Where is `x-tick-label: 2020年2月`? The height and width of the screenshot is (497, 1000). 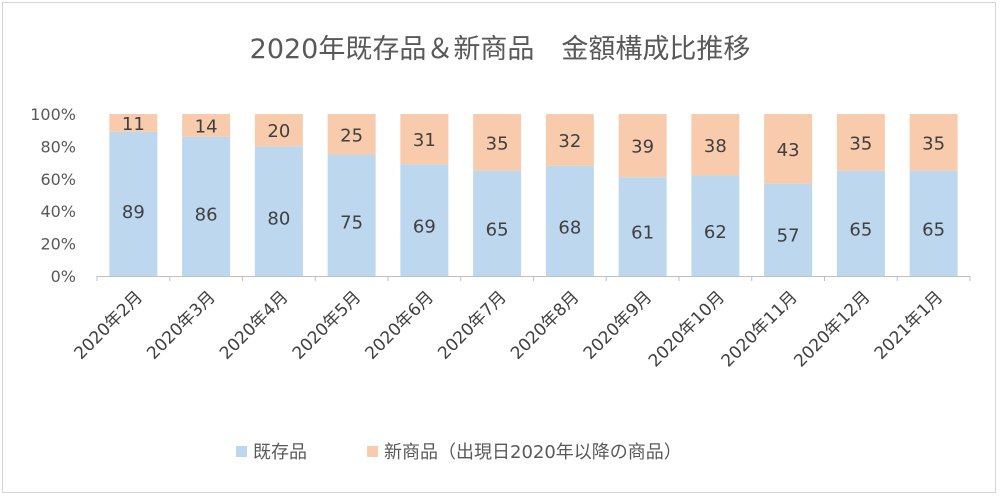
x-tick-label: 2020年2月 is located at coordinates (108, 325).